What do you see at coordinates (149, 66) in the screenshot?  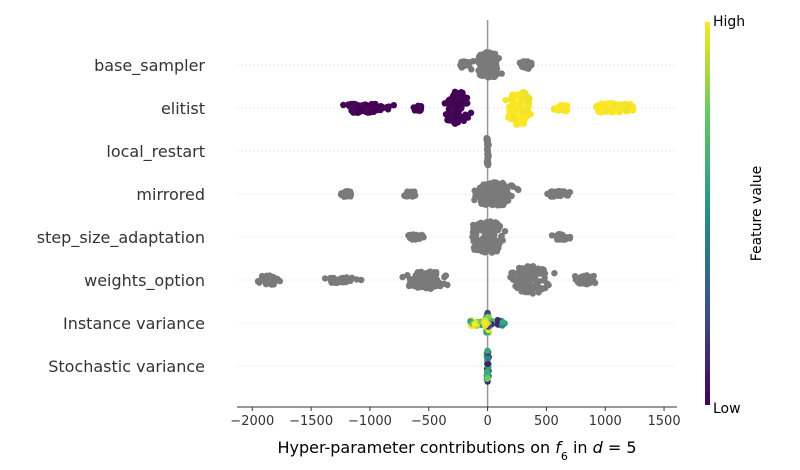 I see `feature-label: base_sampler` at bounding box center [149, 66].